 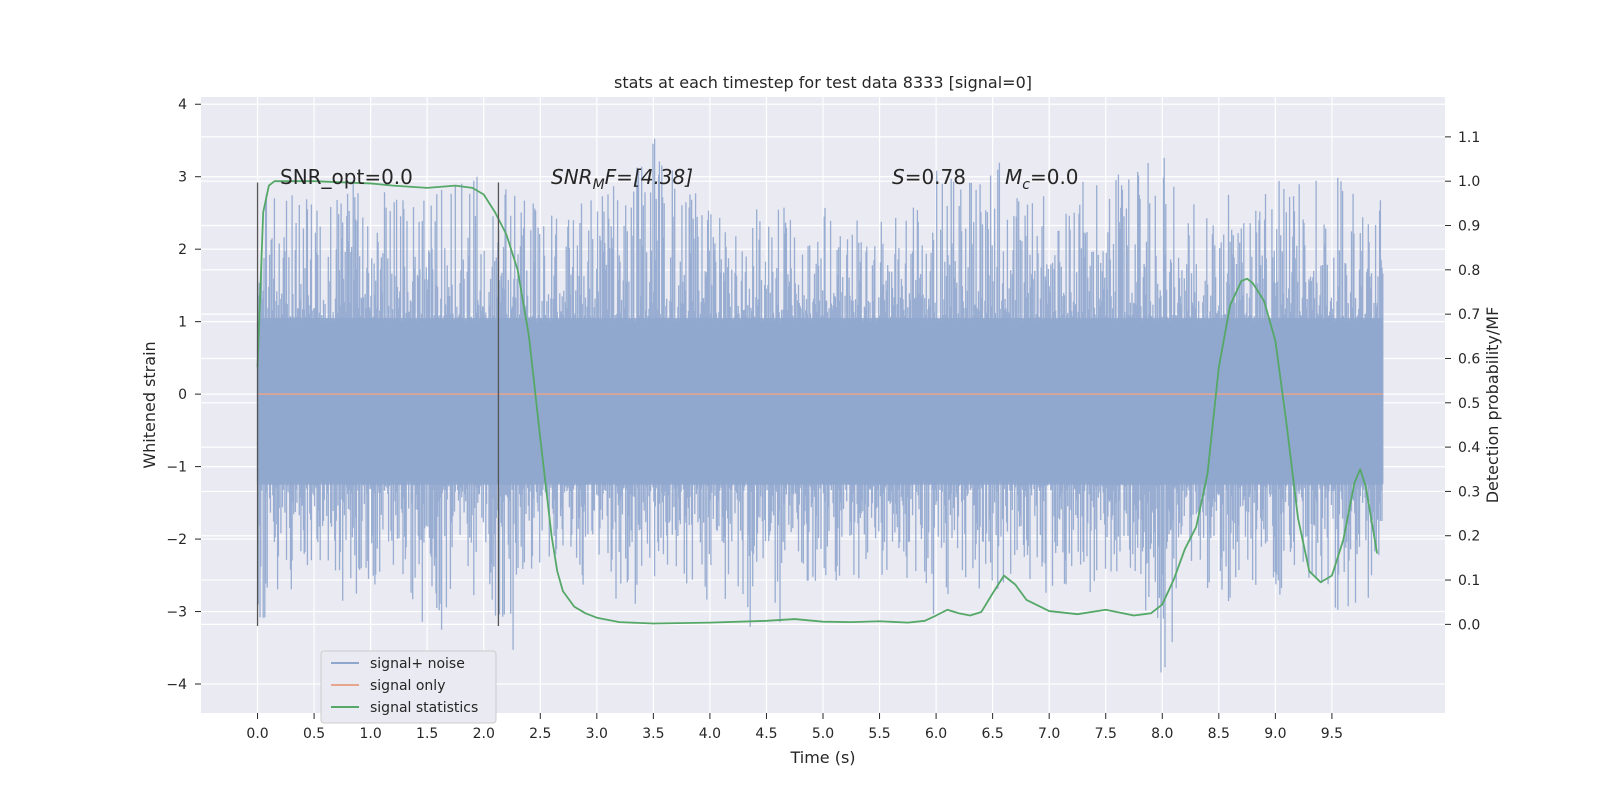 I want to click on annotation-snr-mf-value: F=[4.38], so click(x=649, y=177).